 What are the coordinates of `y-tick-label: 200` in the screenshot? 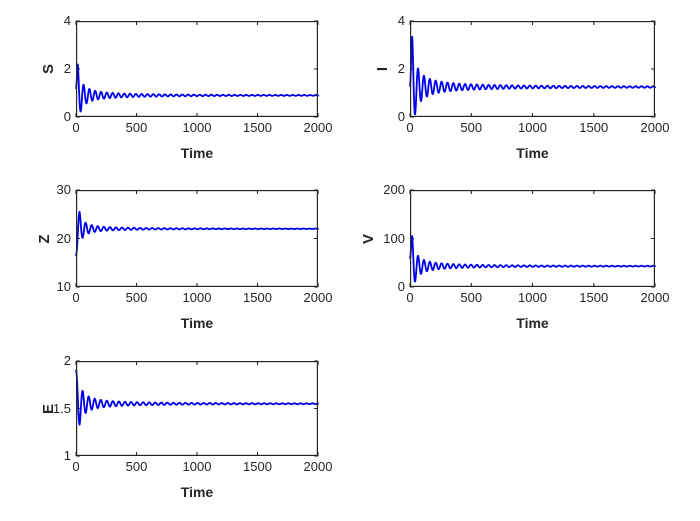 It's located at (394, 189).